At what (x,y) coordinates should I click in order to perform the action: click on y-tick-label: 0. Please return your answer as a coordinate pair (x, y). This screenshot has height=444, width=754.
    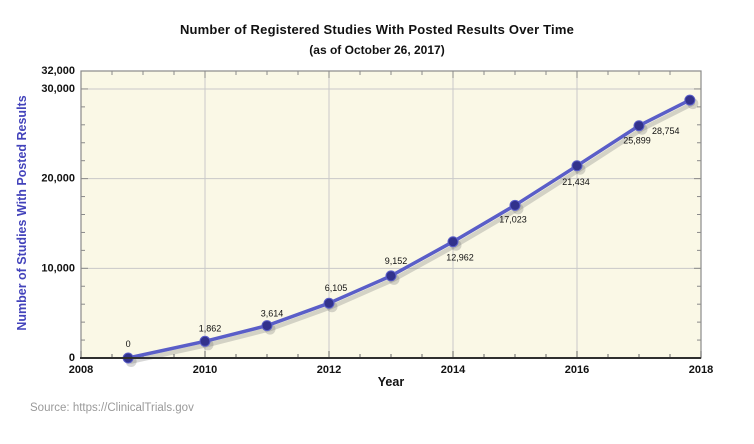
    Looking at the image, I should click on (72, 358).